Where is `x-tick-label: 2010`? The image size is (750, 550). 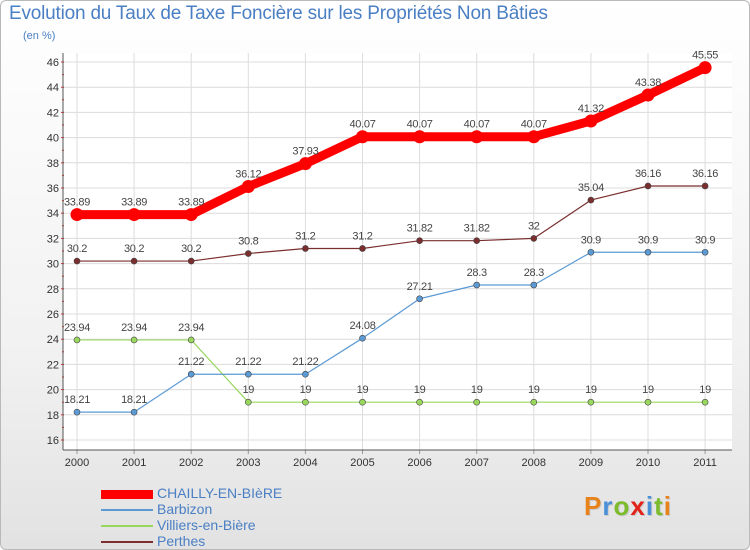
x-tick-label: 2010 is located at coordinates (648, 463).